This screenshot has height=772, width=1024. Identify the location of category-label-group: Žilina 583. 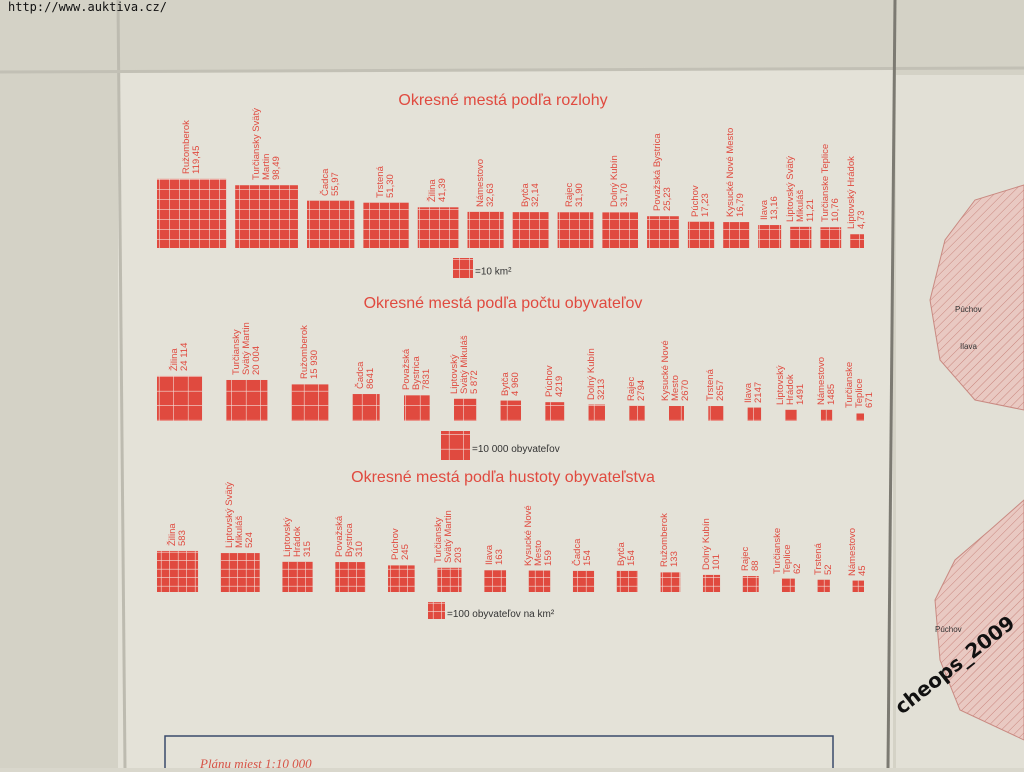
(177, 513).